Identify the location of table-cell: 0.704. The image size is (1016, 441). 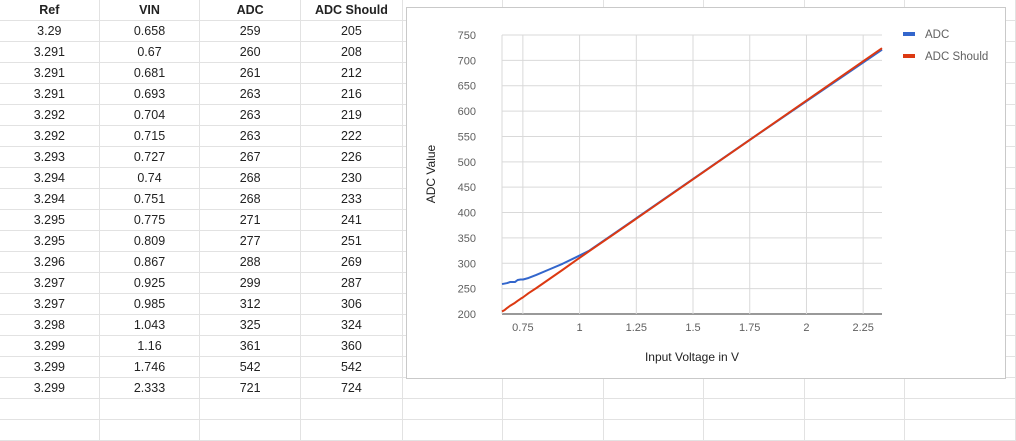
(150, 115).